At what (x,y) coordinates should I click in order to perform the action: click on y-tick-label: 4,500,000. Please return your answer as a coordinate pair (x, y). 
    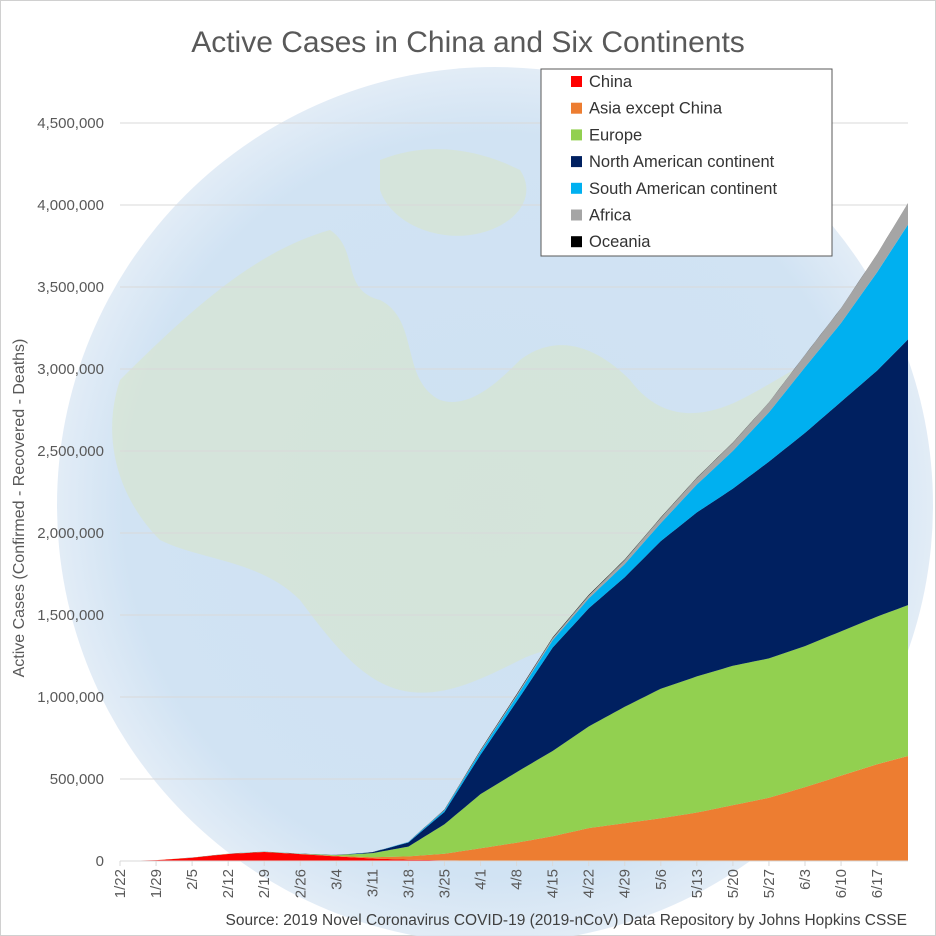
    Looking at the image, I should click on (70, 123).